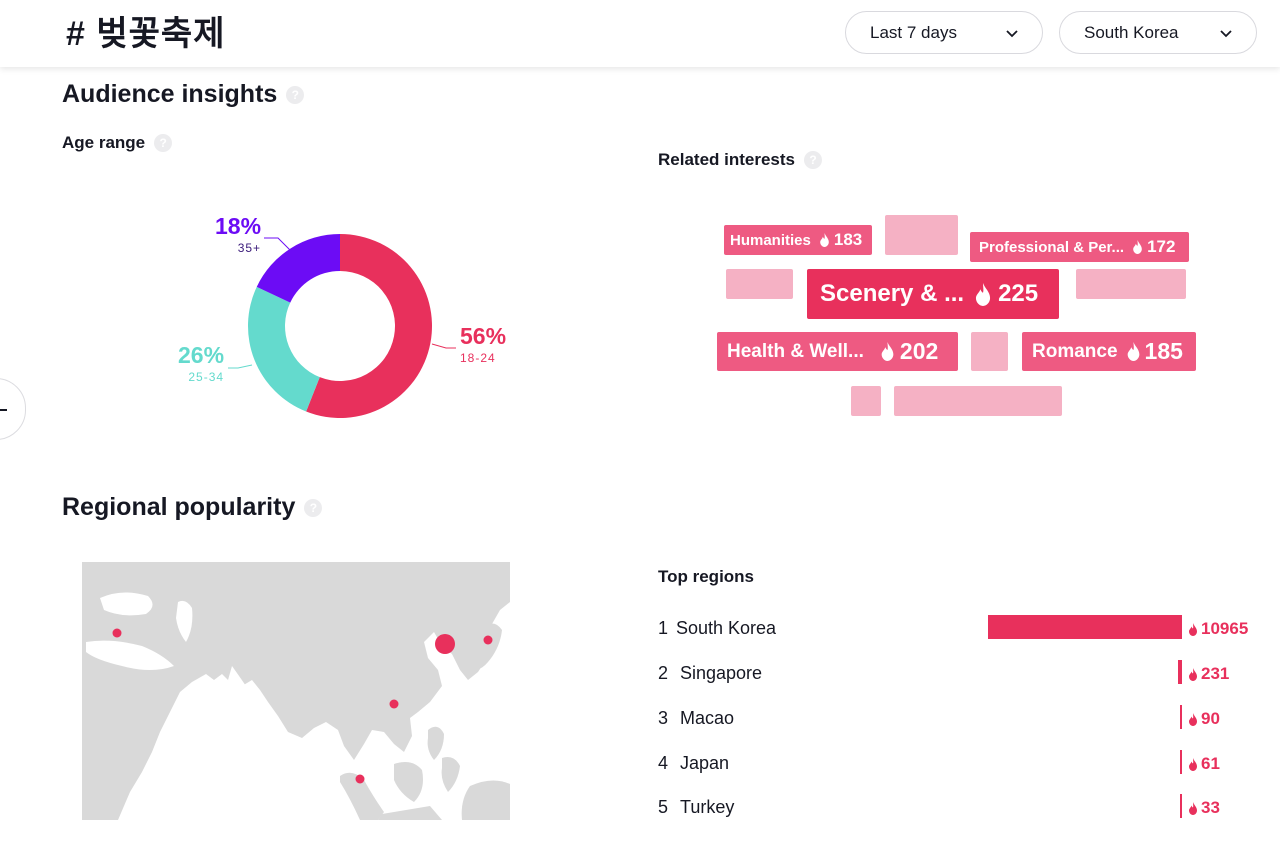  What do you see at coordinates (1204, 719) in the screenshot?
I see `region-value: 90` at bounding box center [1204, 719].